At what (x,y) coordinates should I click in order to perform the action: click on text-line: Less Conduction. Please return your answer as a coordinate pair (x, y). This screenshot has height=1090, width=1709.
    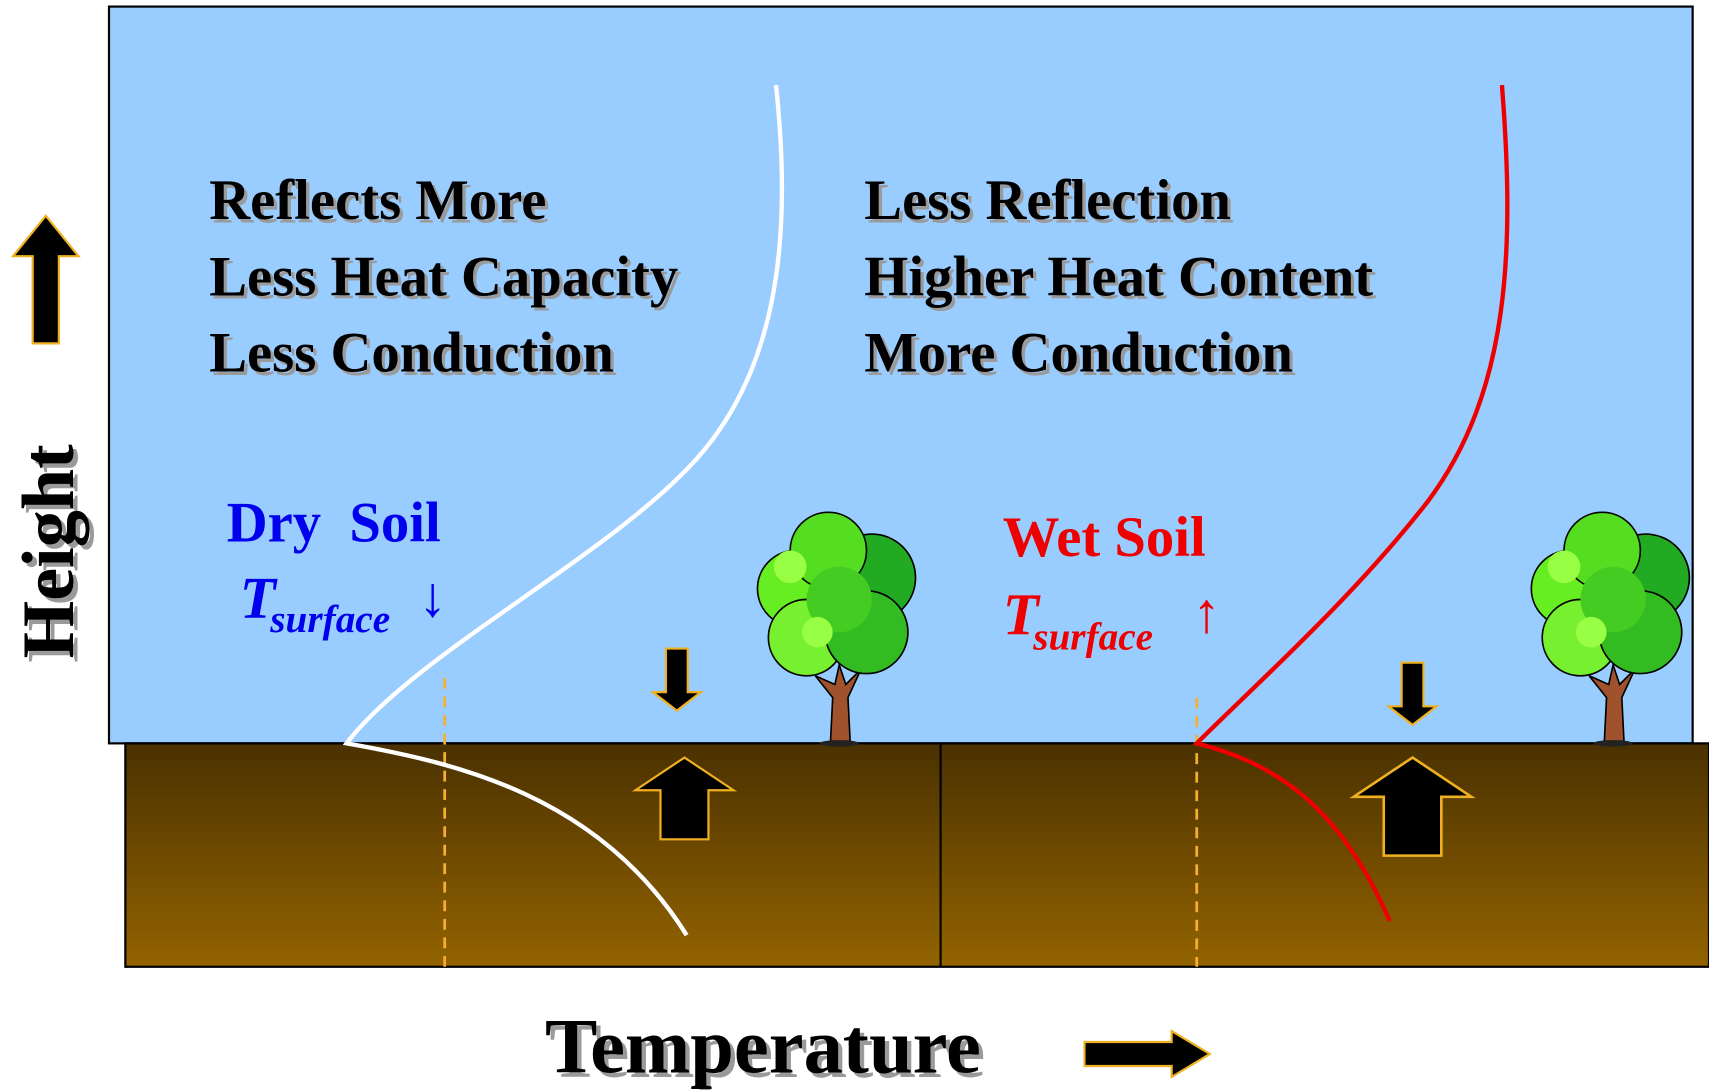
    Looking at the image, I should click on (411, 354).